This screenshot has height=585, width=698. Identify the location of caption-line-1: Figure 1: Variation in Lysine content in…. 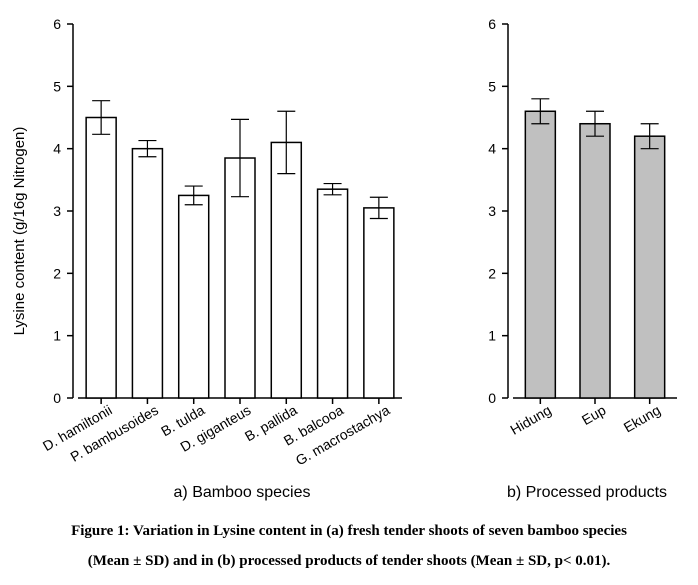
(349, 531).